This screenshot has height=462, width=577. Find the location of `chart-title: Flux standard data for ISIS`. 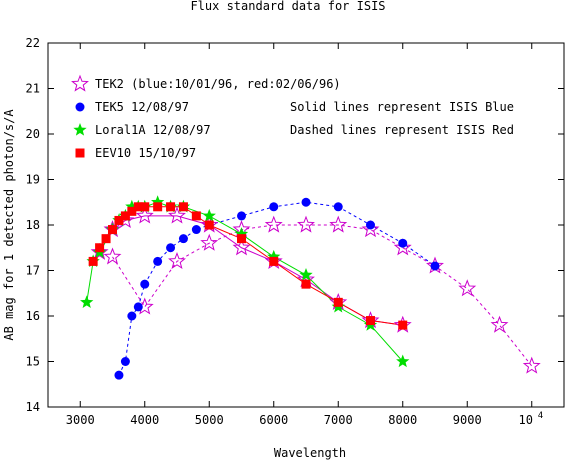

chart-title: Flux standard data for ISIS is located at coordinates (287, 6).